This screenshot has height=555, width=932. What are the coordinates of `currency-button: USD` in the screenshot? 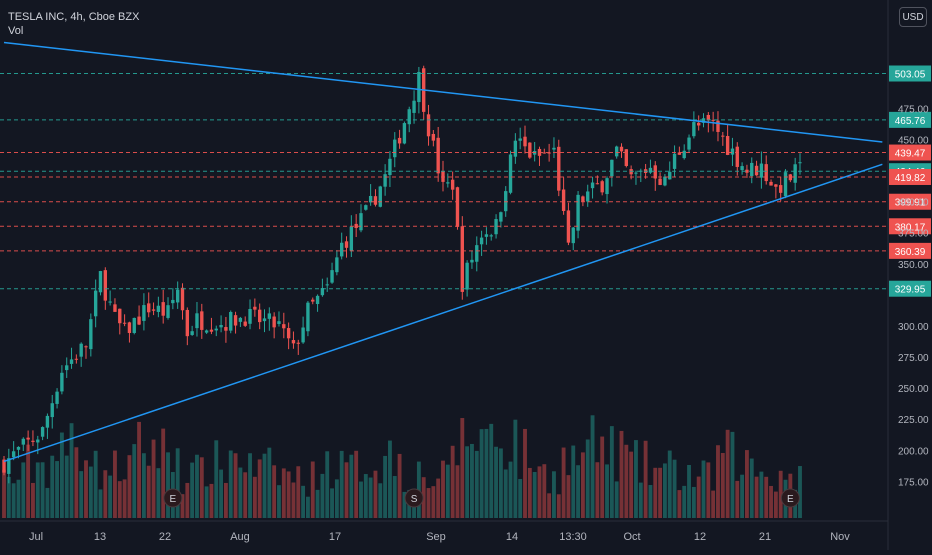 It's located at (913, 17).